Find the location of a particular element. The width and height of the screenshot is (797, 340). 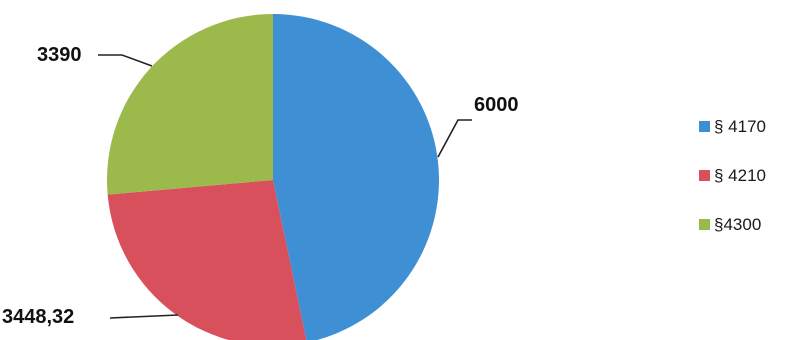

legend: § 4170 § 4210 §4300 is located at coordinates (732, 175).